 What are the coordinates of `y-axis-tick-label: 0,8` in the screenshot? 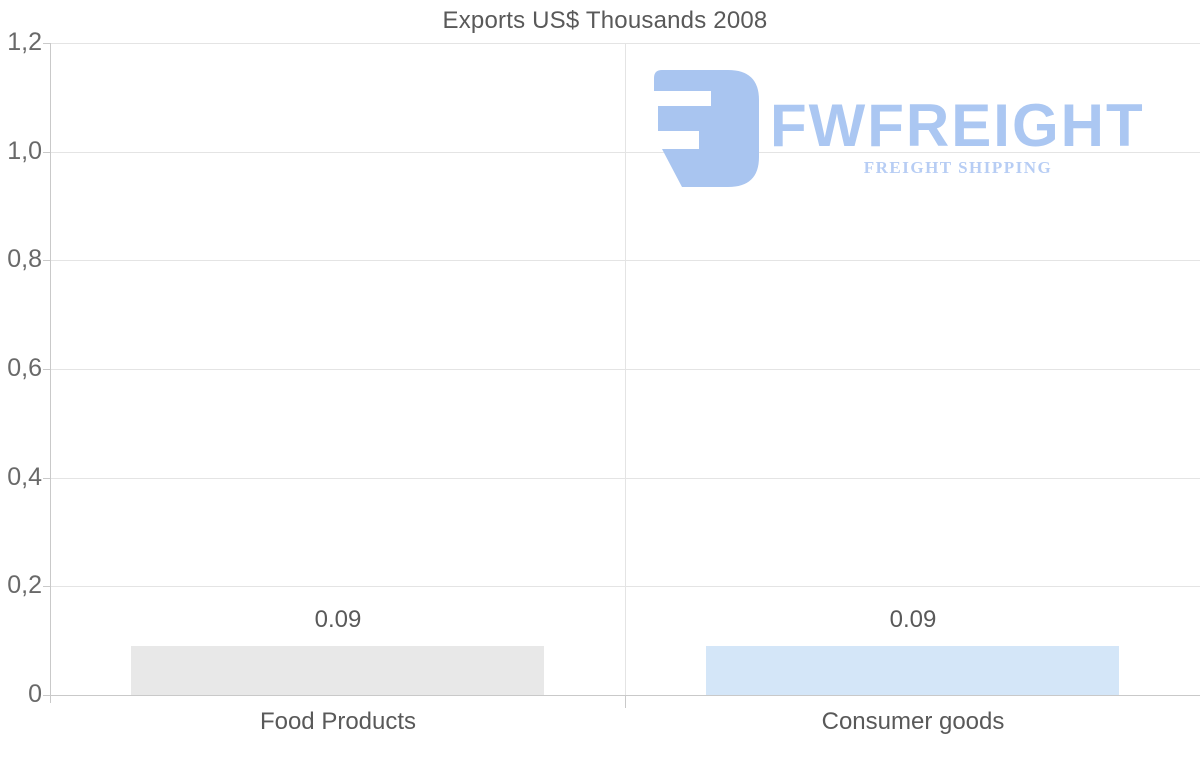 It's located at (24, 259).